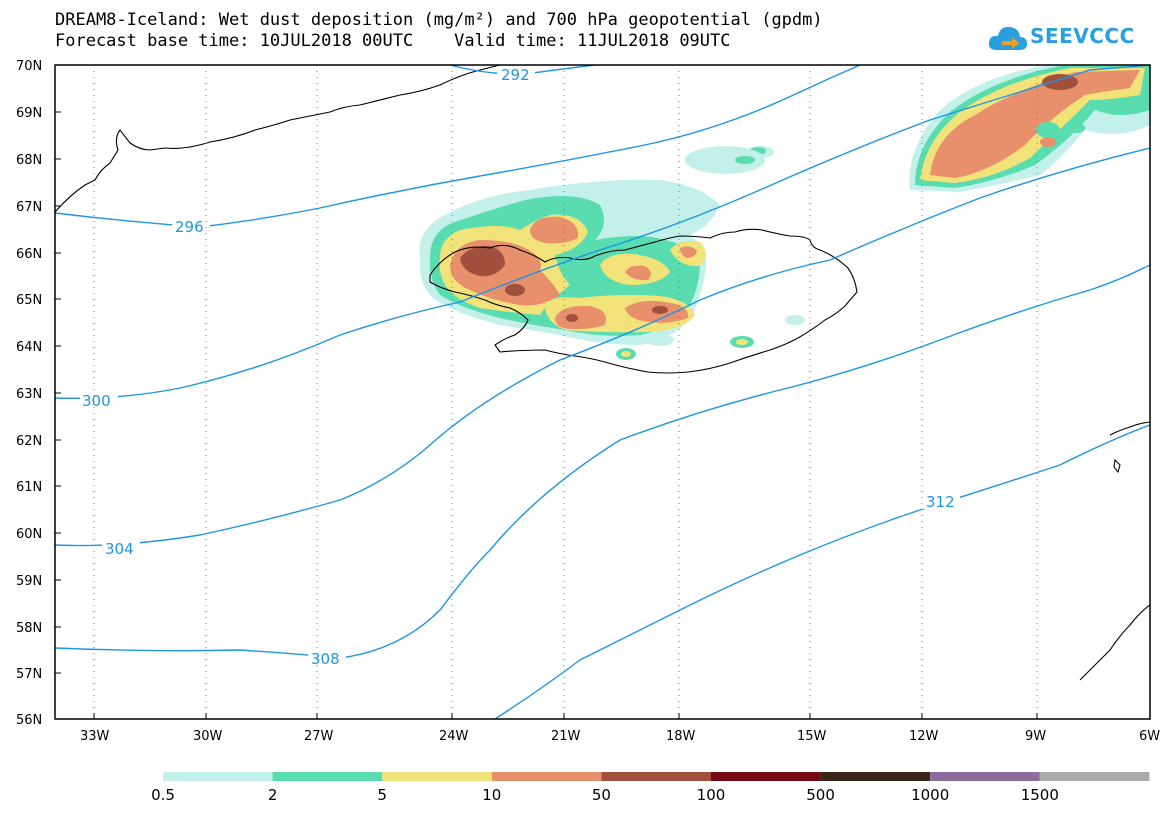  Describe the element at coordinates (96, 401) in the screenshot. I see `contour-label-300: 300` at that location.